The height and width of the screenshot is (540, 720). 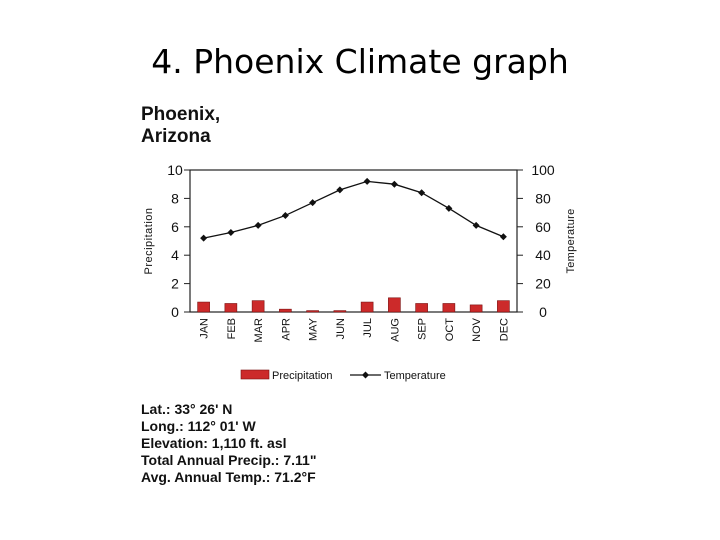 What do you see at coordinates (175, 198) in the screenshot?
I see `left-tick-label: 8` at bounding box center [175, 198].